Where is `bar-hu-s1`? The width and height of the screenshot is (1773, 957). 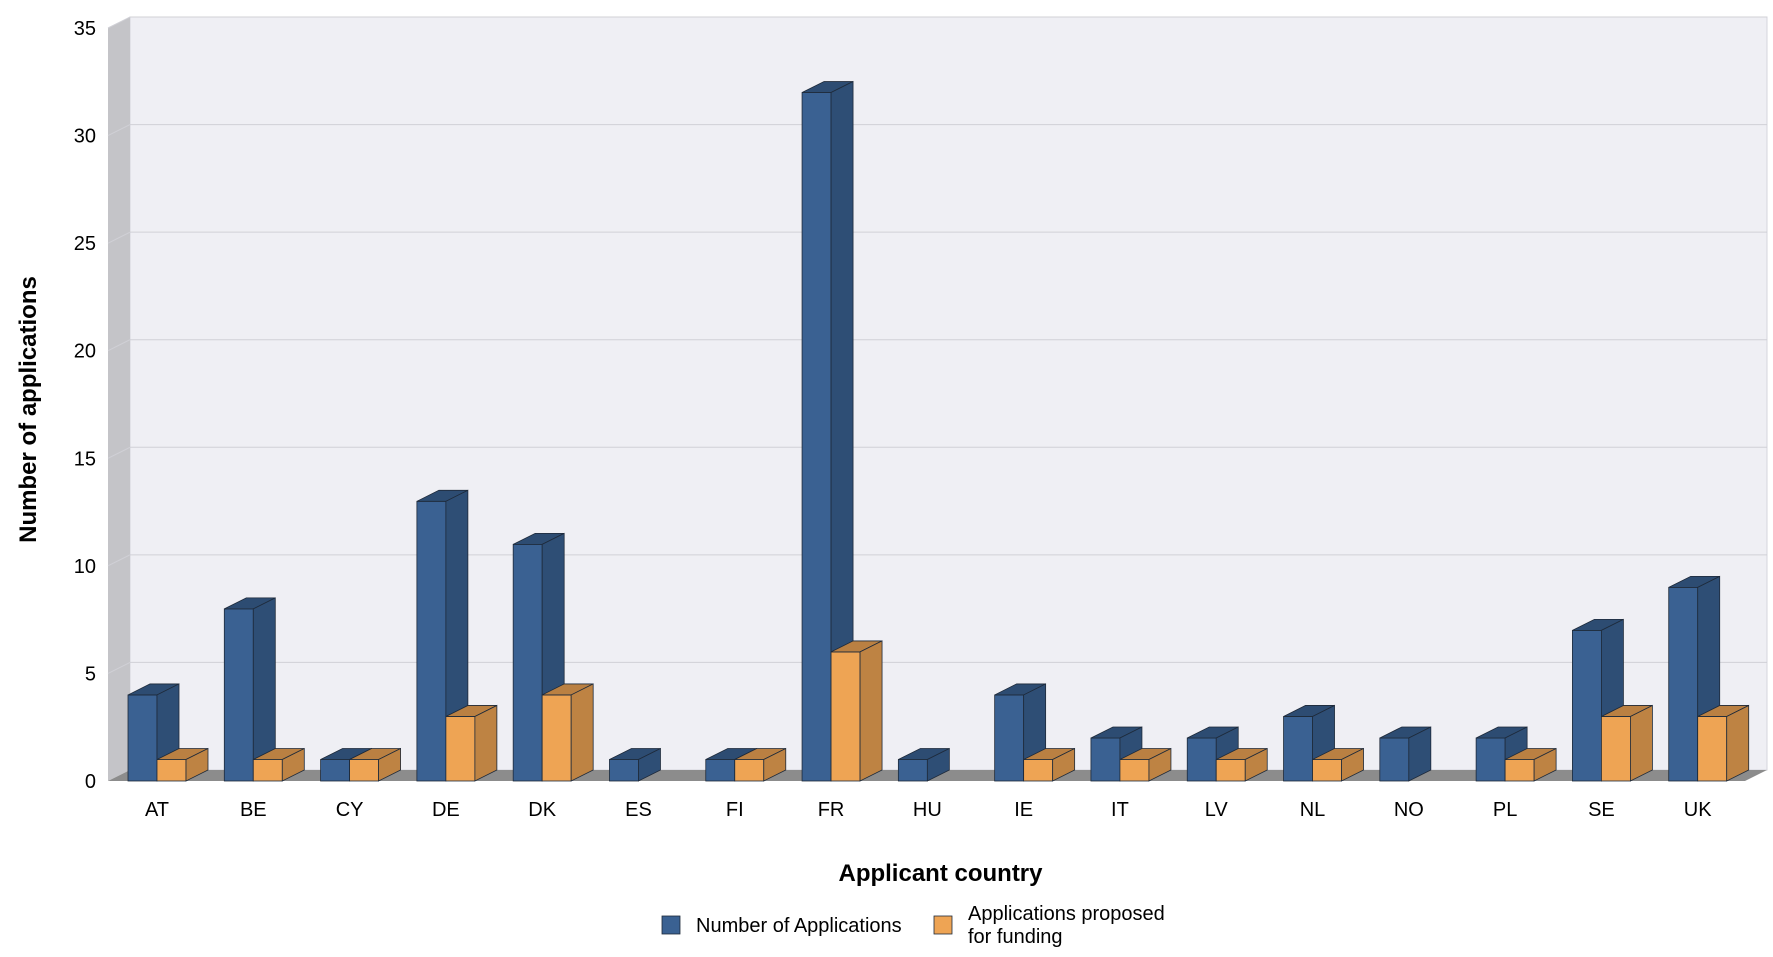
bar-hu-s1 is located at coordinates (923, 764).